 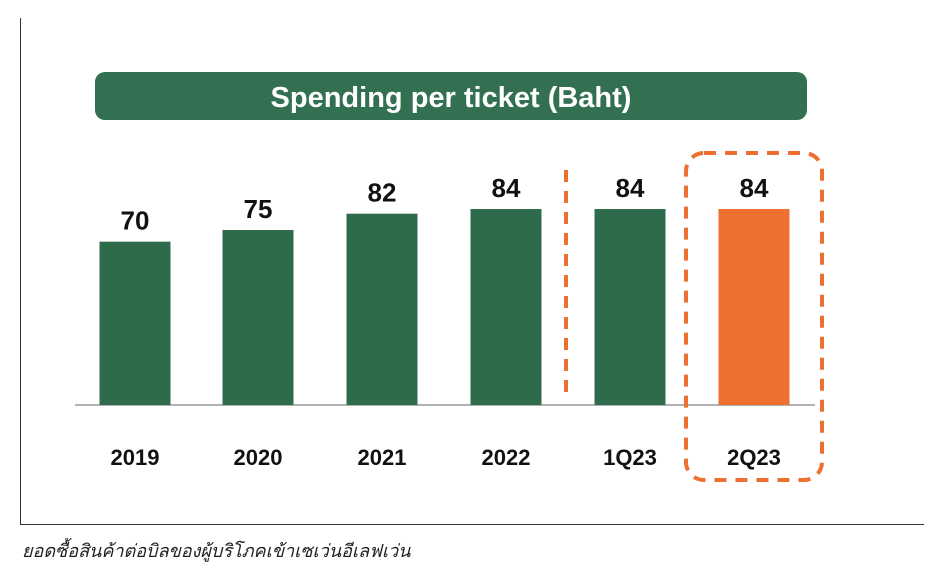 I want to click on x-tick-label: 2020, so click(x=258, y=457).